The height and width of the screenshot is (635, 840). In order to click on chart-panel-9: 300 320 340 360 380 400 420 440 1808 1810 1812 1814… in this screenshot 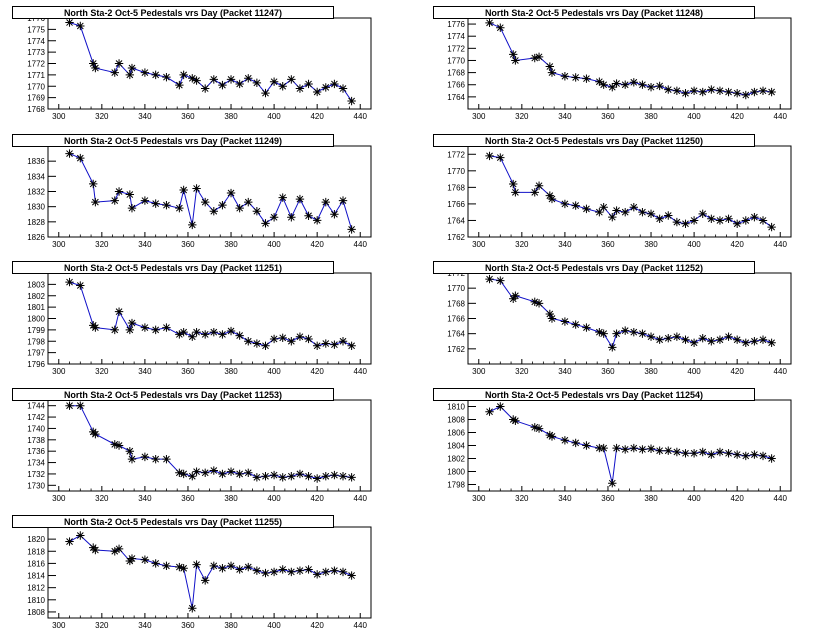, I will do `click(199, 578)`.